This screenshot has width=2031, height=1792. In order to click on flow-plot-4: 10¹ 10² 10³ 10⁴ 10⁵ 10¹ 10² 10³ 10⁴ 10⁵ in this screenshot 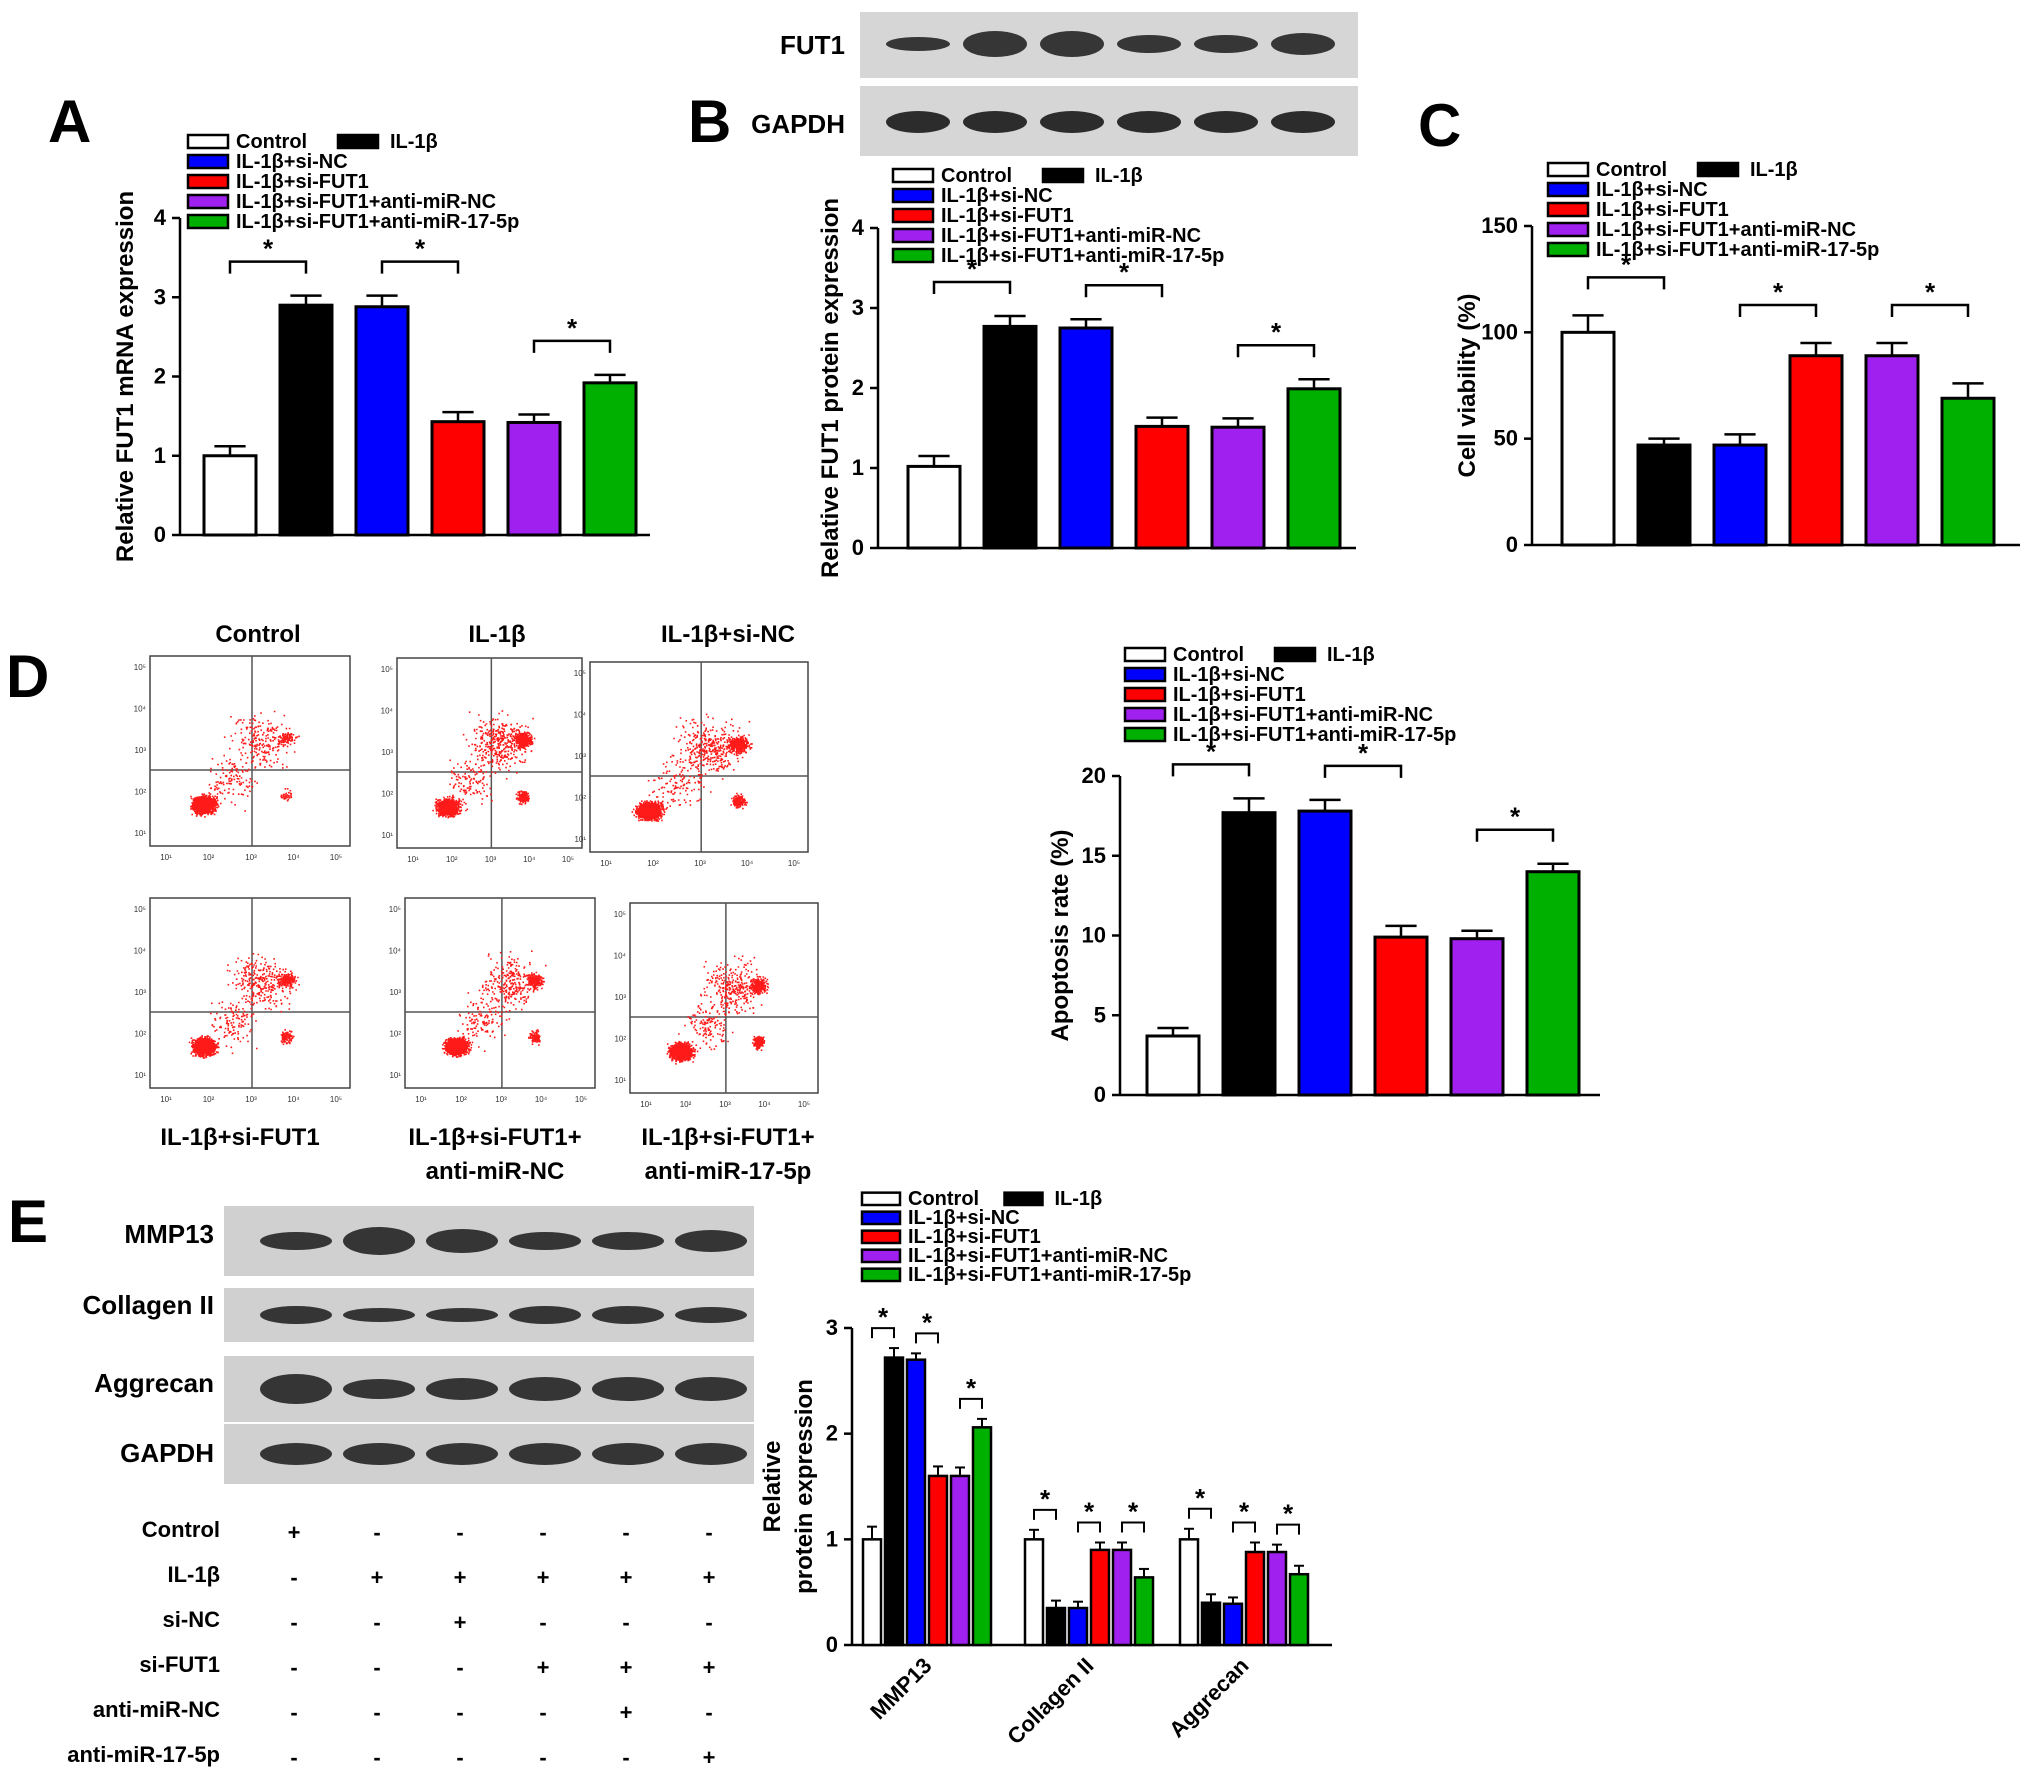, I will do `click(242, 1000)`.